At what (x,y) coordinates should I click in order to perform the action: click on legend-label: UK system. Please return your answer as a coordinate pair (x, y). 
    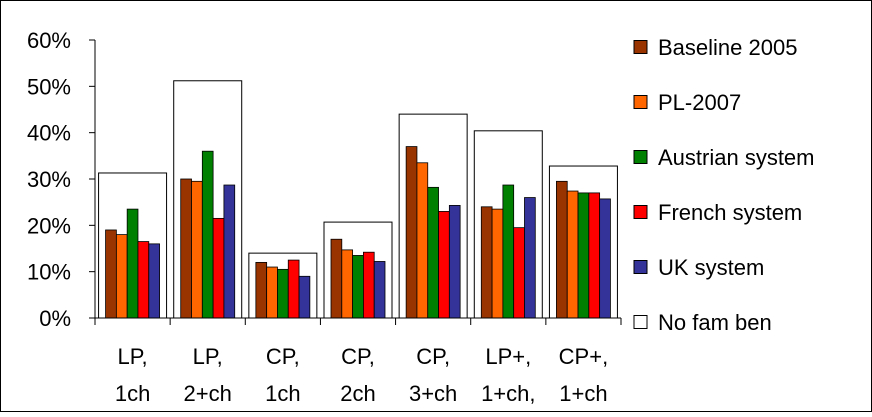
    Looking at the image, I should click on (711, 267).